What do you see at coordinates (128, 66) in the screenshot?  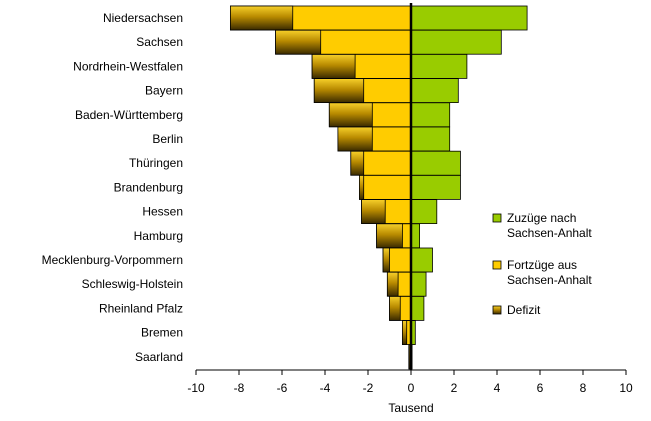 I see `category-label-2: Nordrhein-Westfalen` at bounding box center [128, 66].